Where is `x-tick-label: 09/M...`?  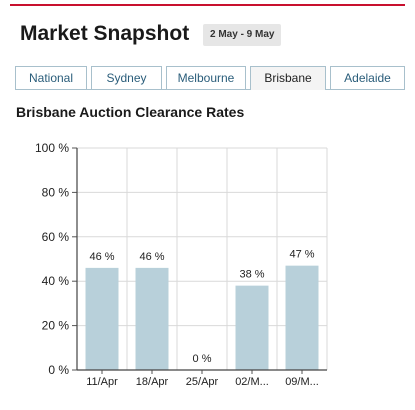
x-tick-label: 09/M... is located at coordinates (302, 382).